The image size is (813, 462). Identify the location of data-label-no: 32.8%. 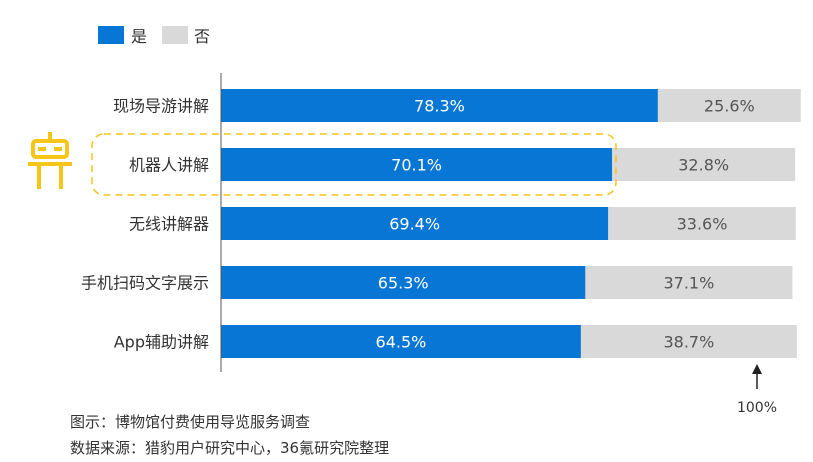
(703, 165).